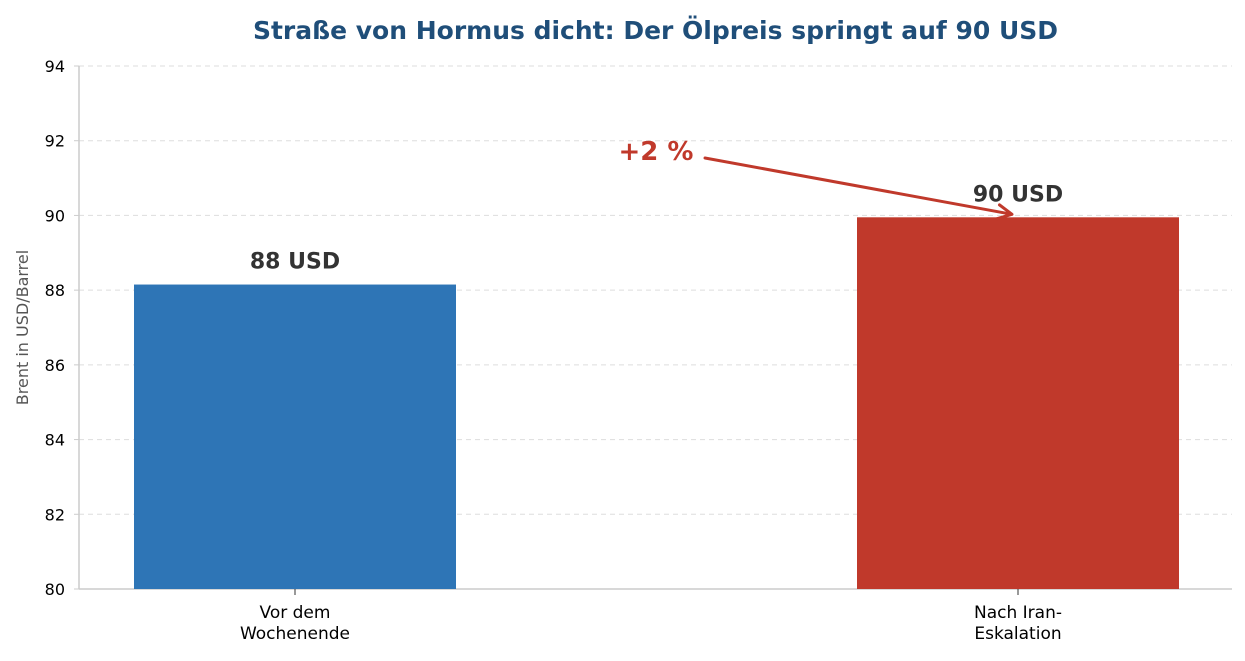 Image resolution: width=1245 pixels, height=661 pixels. What do you see at coordinates (55, 365) in the screenshot?
I see `y-tick-label: 86` at bounding box center [55, 365].